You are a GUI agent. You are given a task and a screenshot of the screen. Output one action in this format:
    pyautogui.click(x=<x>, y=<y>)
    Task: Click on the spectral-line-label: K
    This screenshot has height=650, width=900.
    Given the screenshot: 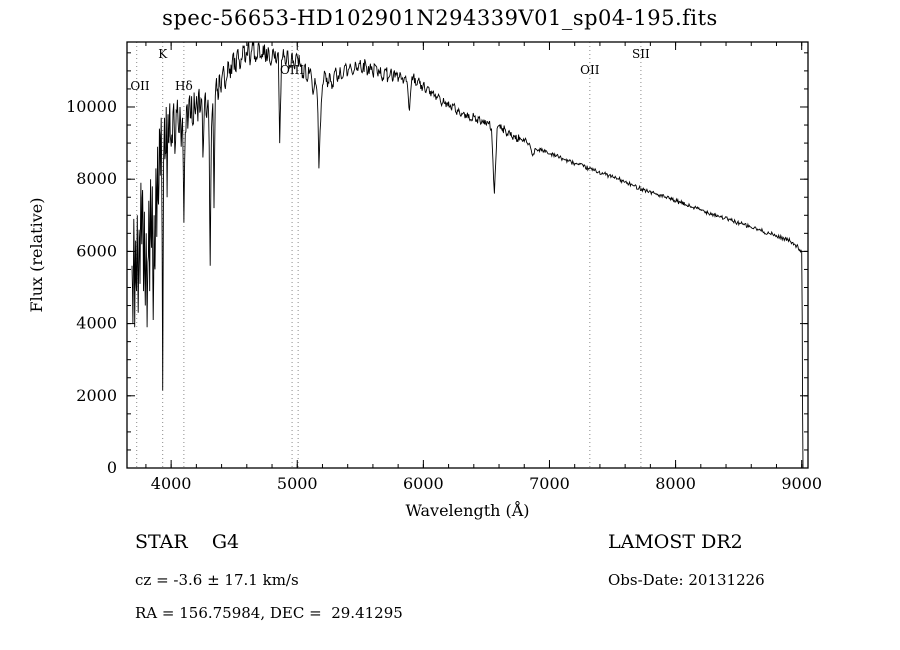 What is the action you would take?
    pyautogui.click(x=163, y=54)
    